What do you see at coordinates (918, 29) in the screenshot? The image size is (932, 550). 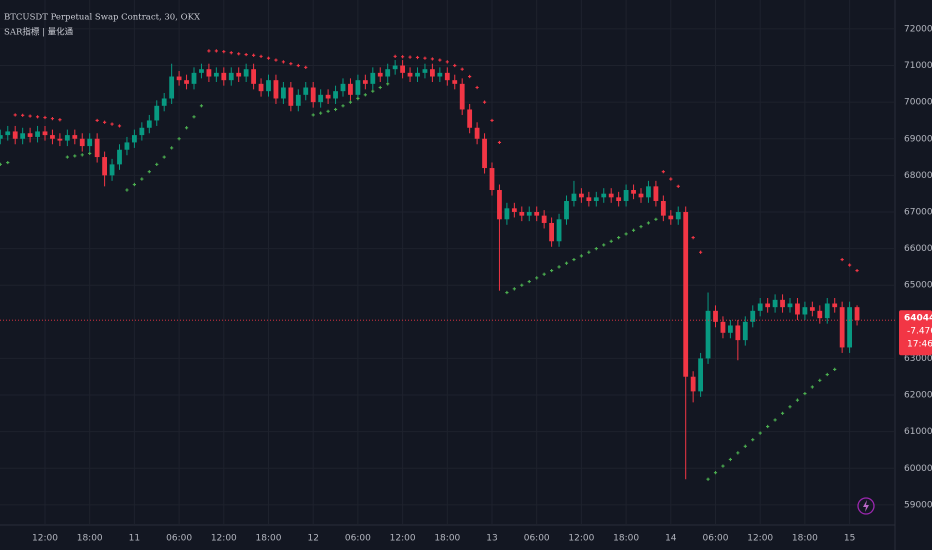 I see `y-tick-label: 72000.0` at bounding box center [918, 29].